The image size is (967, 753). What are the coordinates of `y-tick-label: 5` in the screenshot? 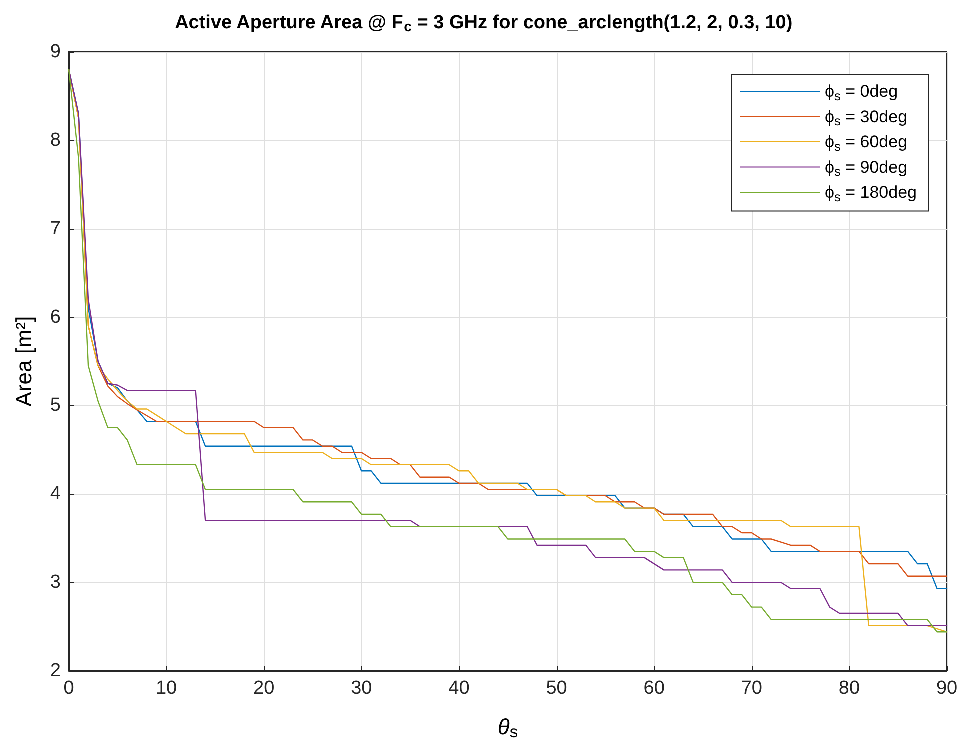 It's located at (55, 405).